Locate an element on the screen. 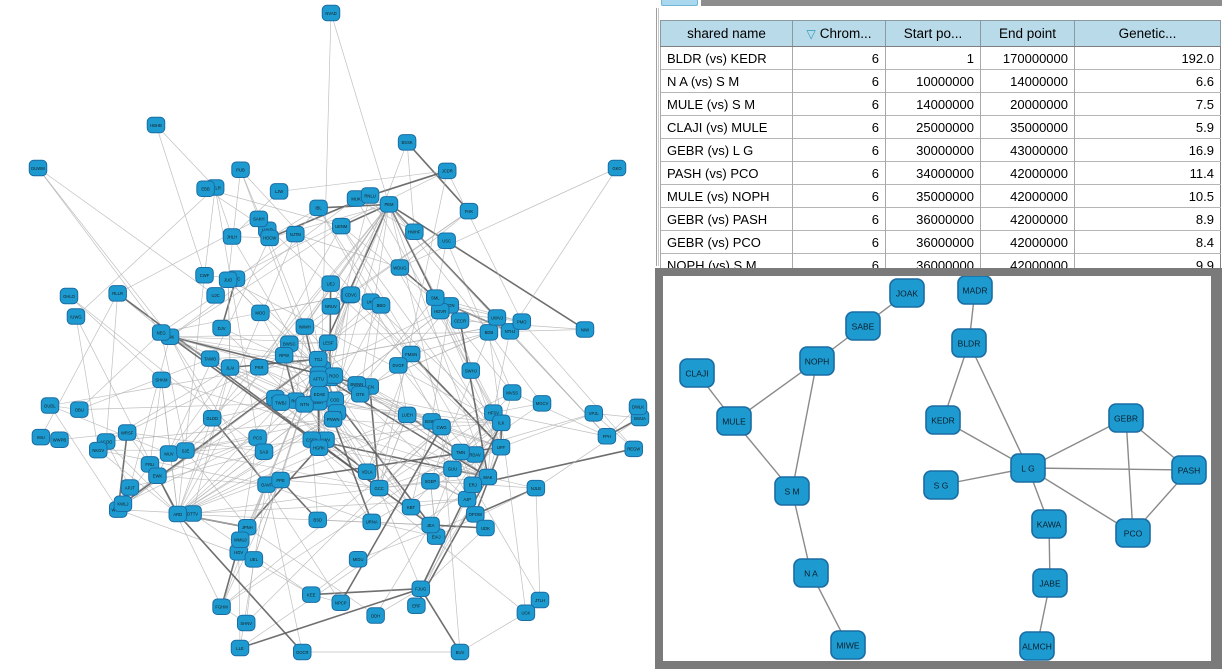  network-node: IMU is located at coordinates (41, 437).